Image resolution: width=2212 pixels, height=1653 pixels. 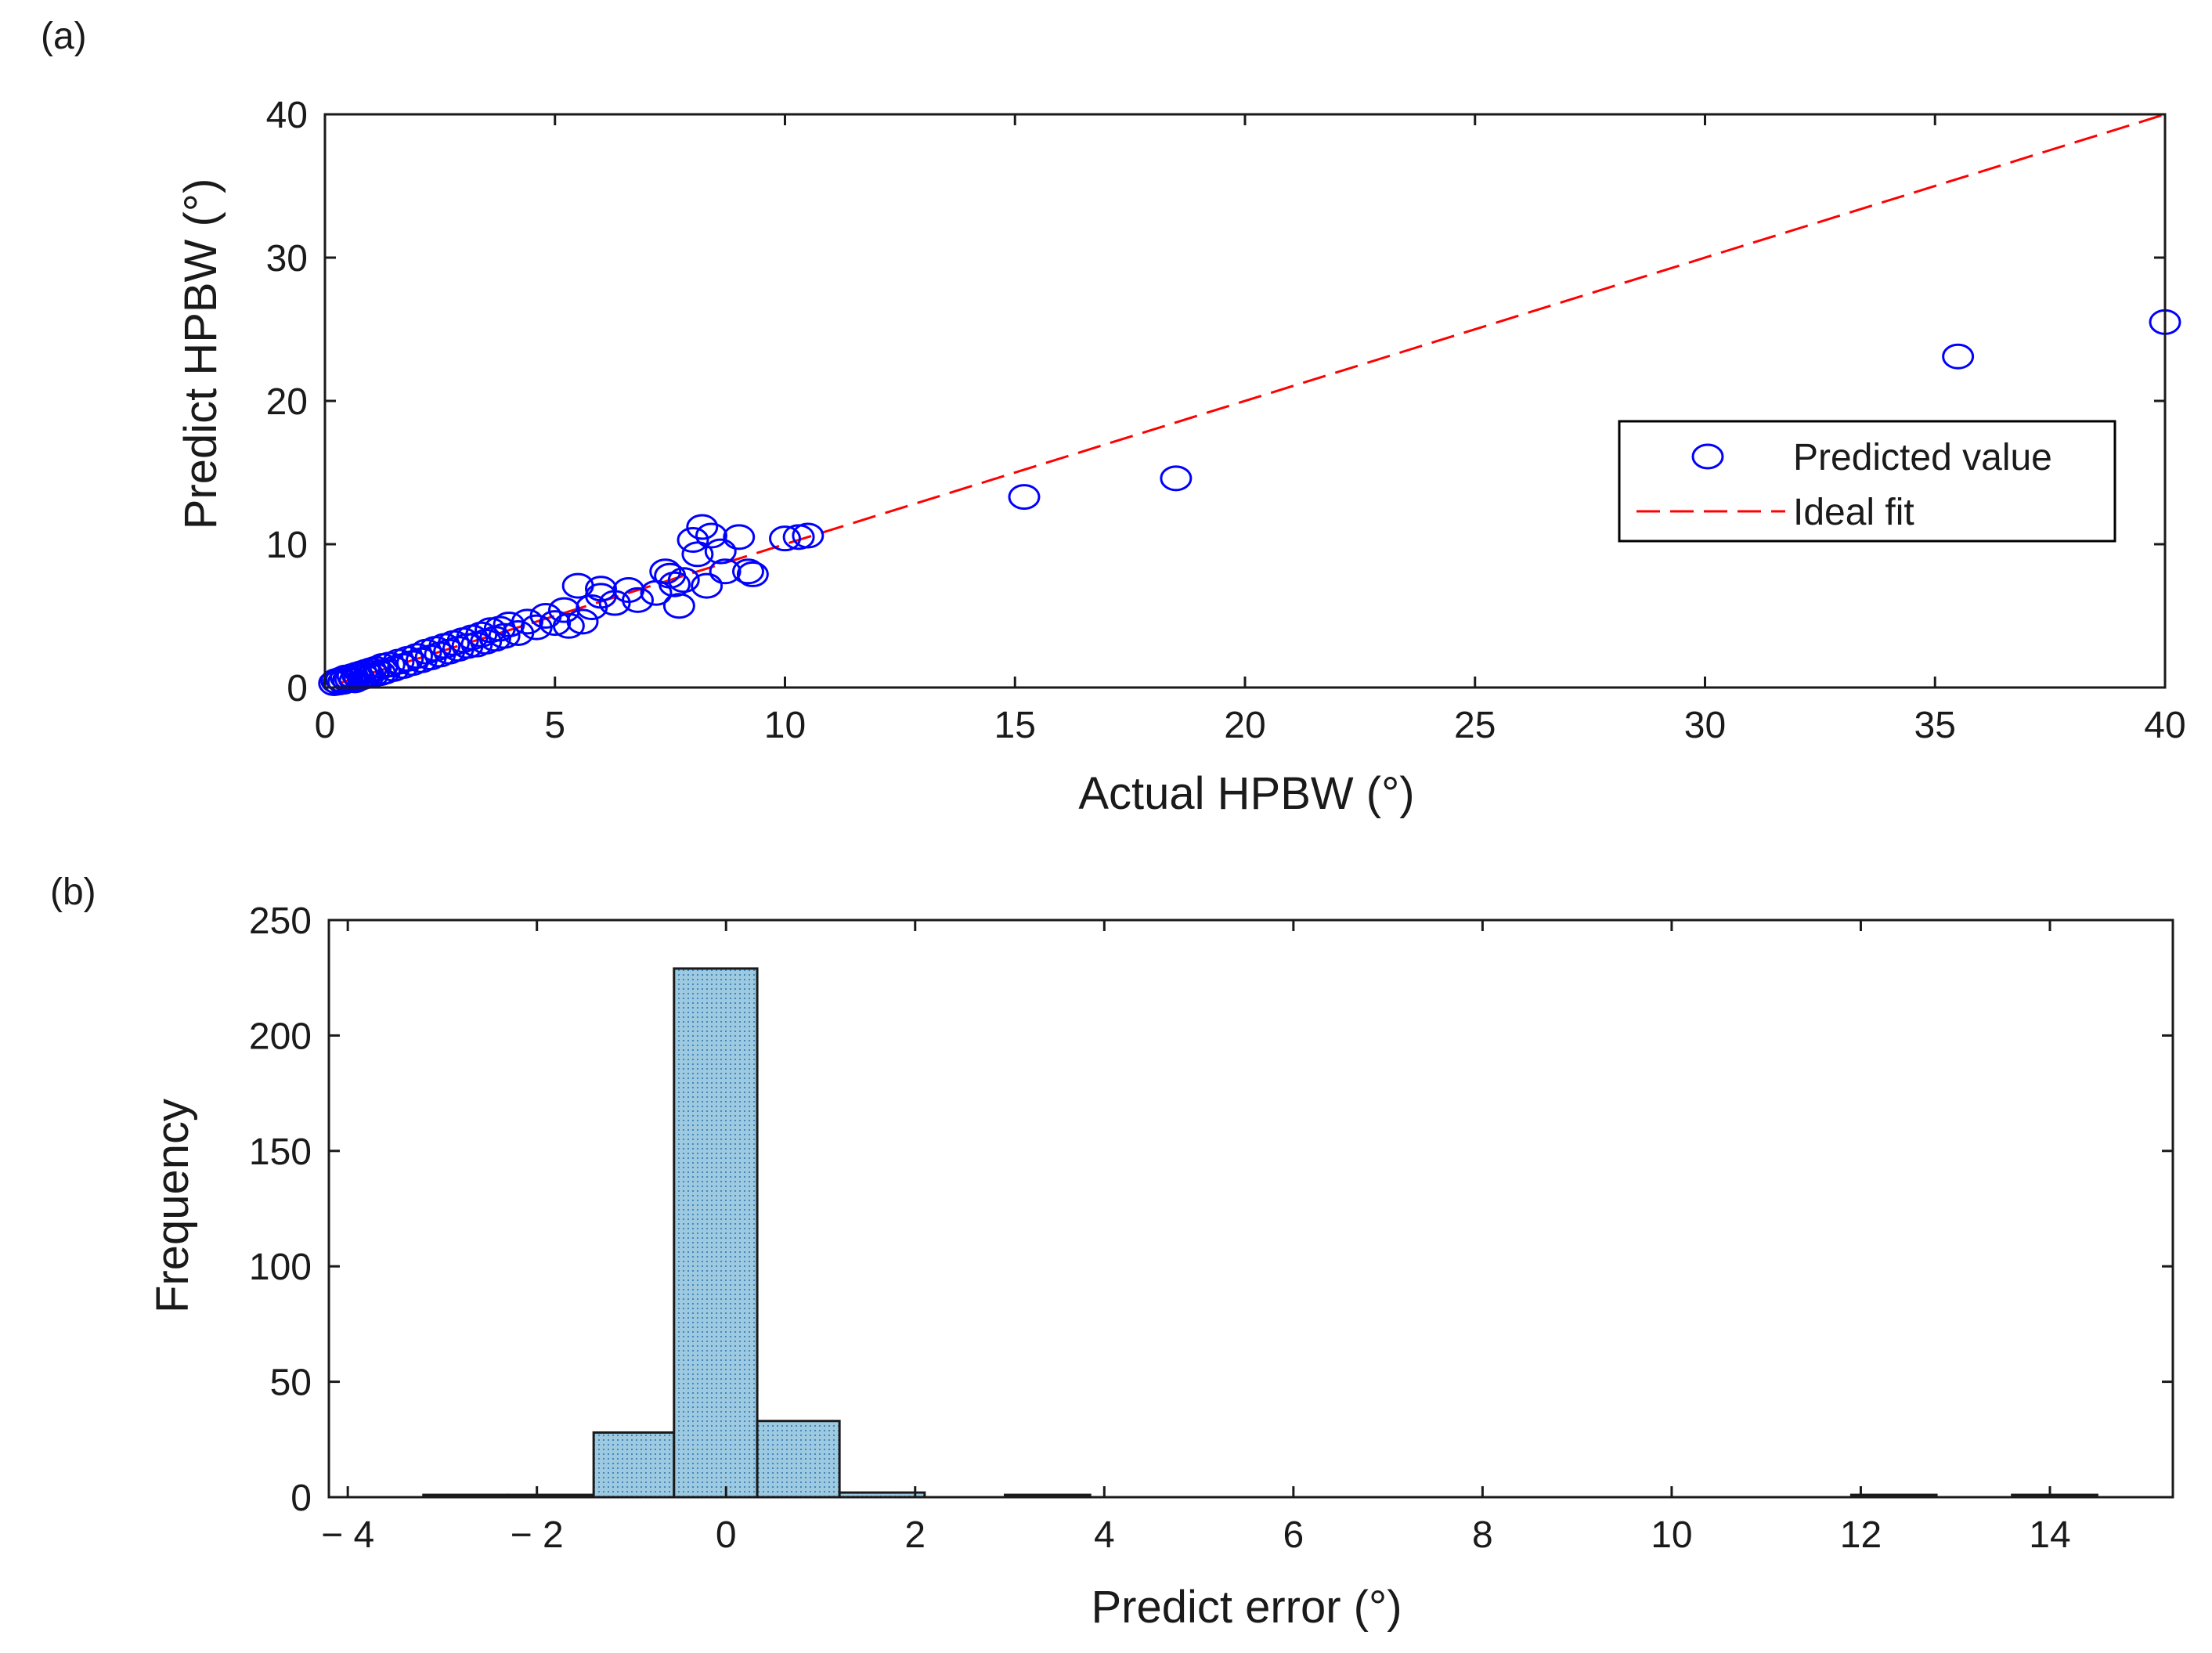 I want to click on scatter-x-tick-label: 15, so click(x=1015, y=725).